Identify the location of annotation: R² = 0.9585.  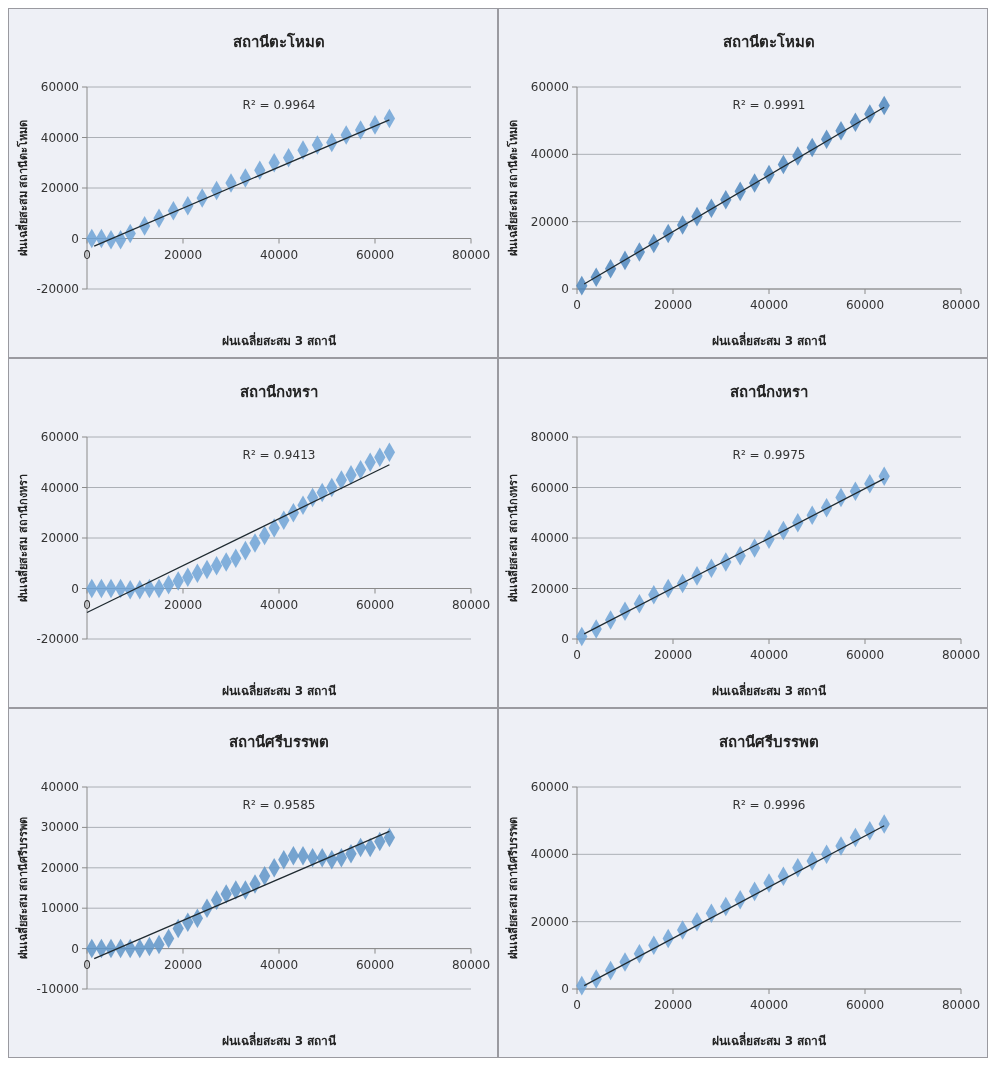
(279, 805).